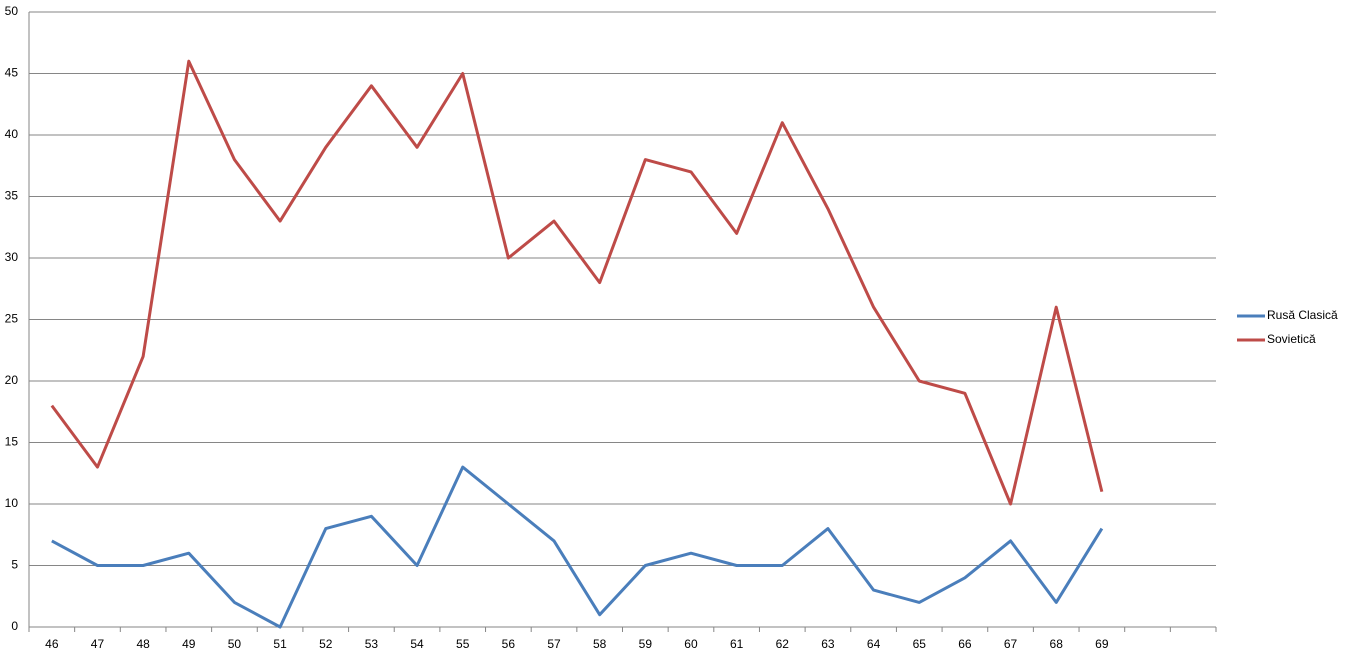 The width and height of the screenshot is (1354, 657). I want to click on y-tick-label: 5, so click(14, 565).